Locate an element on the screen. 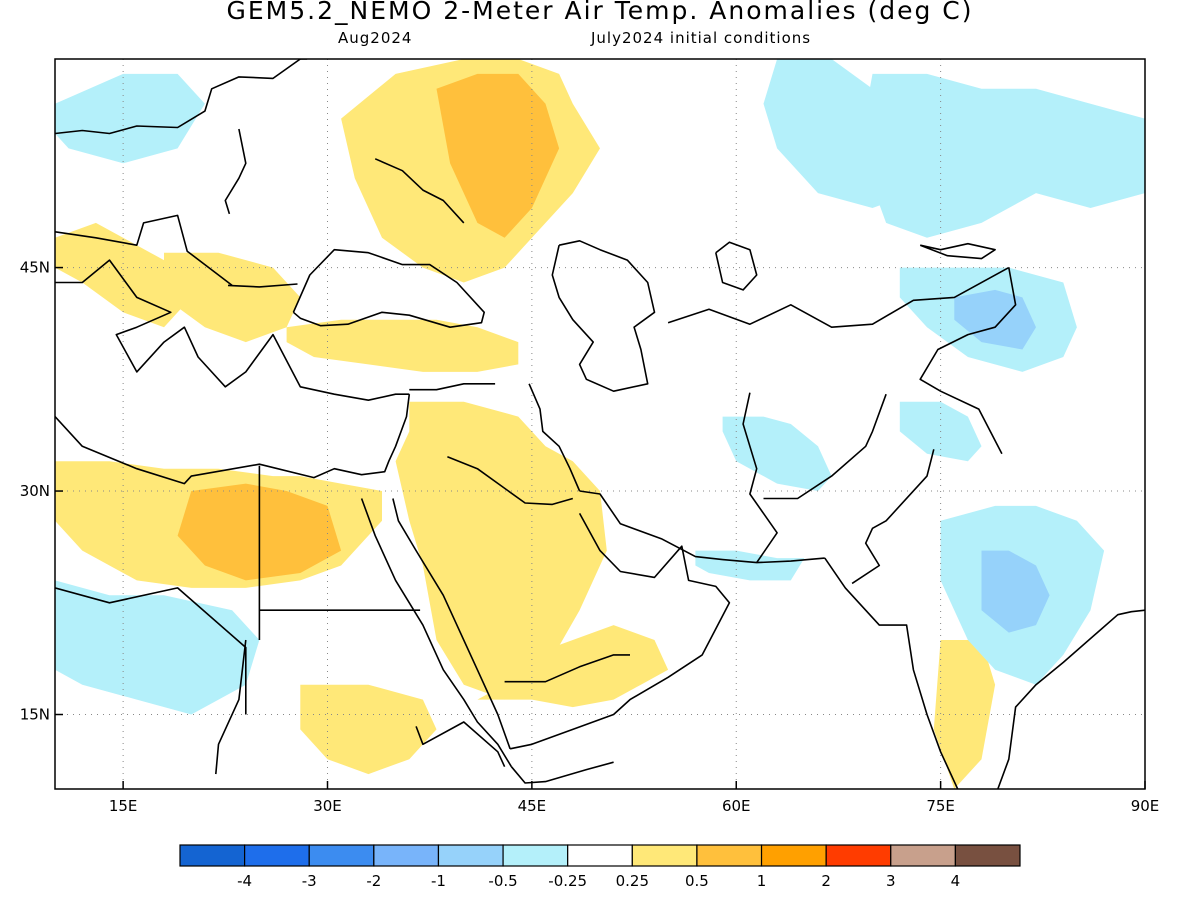  colorbar-label: -3 is located at coordinates (309, 881).